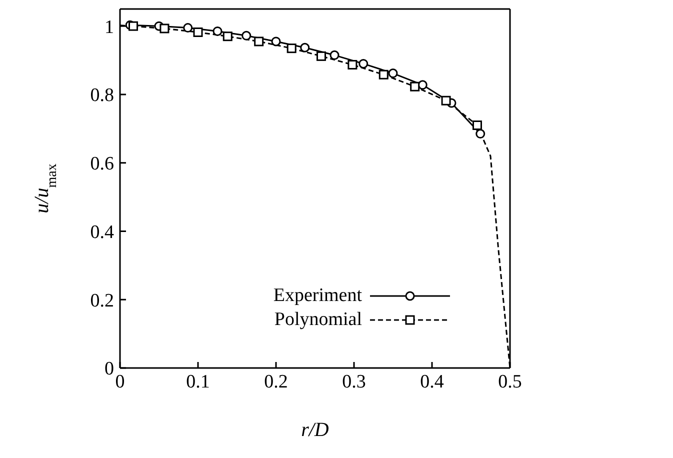  I want to click on x-tick-label: 0.5, so click(510, 381).